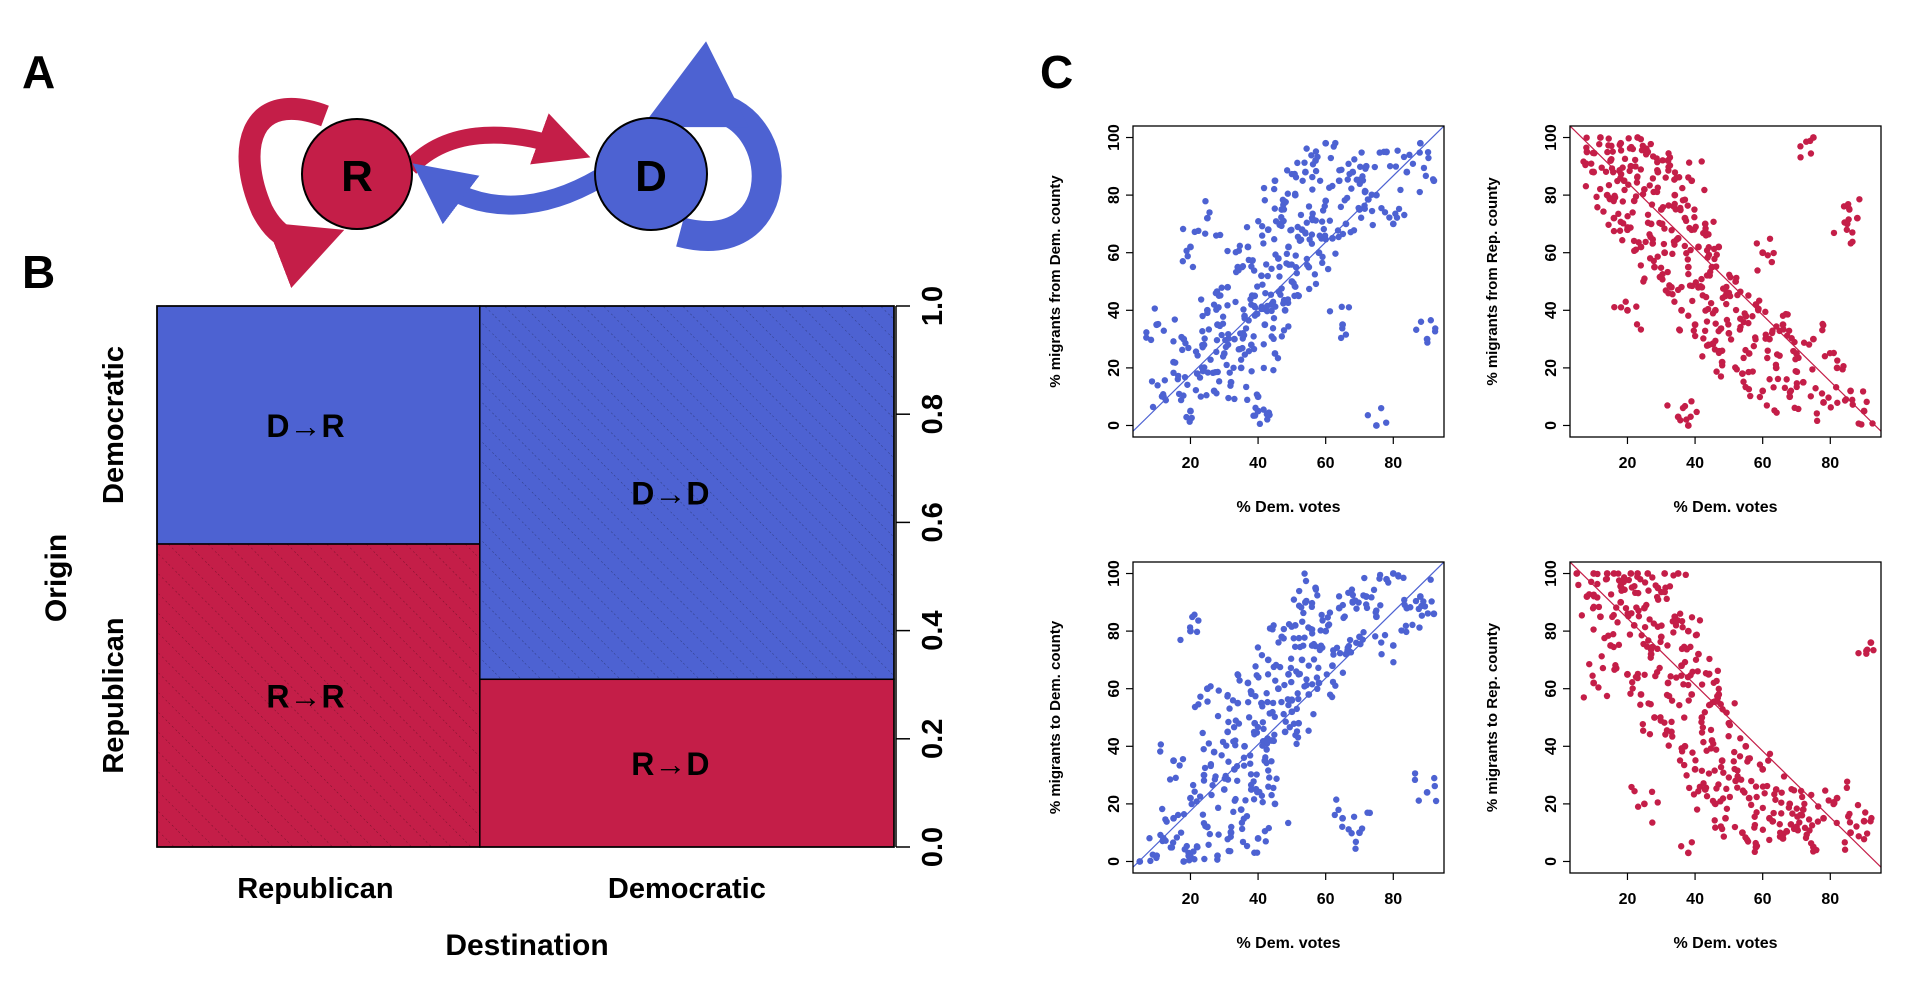 The width and height of the screenshot is (1917, 982). What do you see at coordinates (305, 426) in the screenshot?
I see `mosaic-cell-label: D→R` at bounding box center [305, 426].